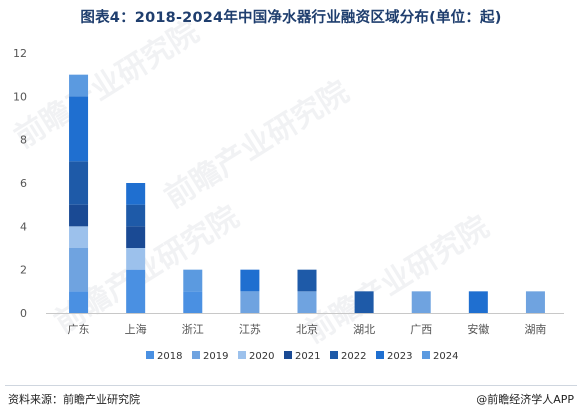 This screenshot has width=582, height=419. What do you see at coordinates (445, 356) in the screenshot?
I see `legend-label: 2024` at bounding box center [445, 356].